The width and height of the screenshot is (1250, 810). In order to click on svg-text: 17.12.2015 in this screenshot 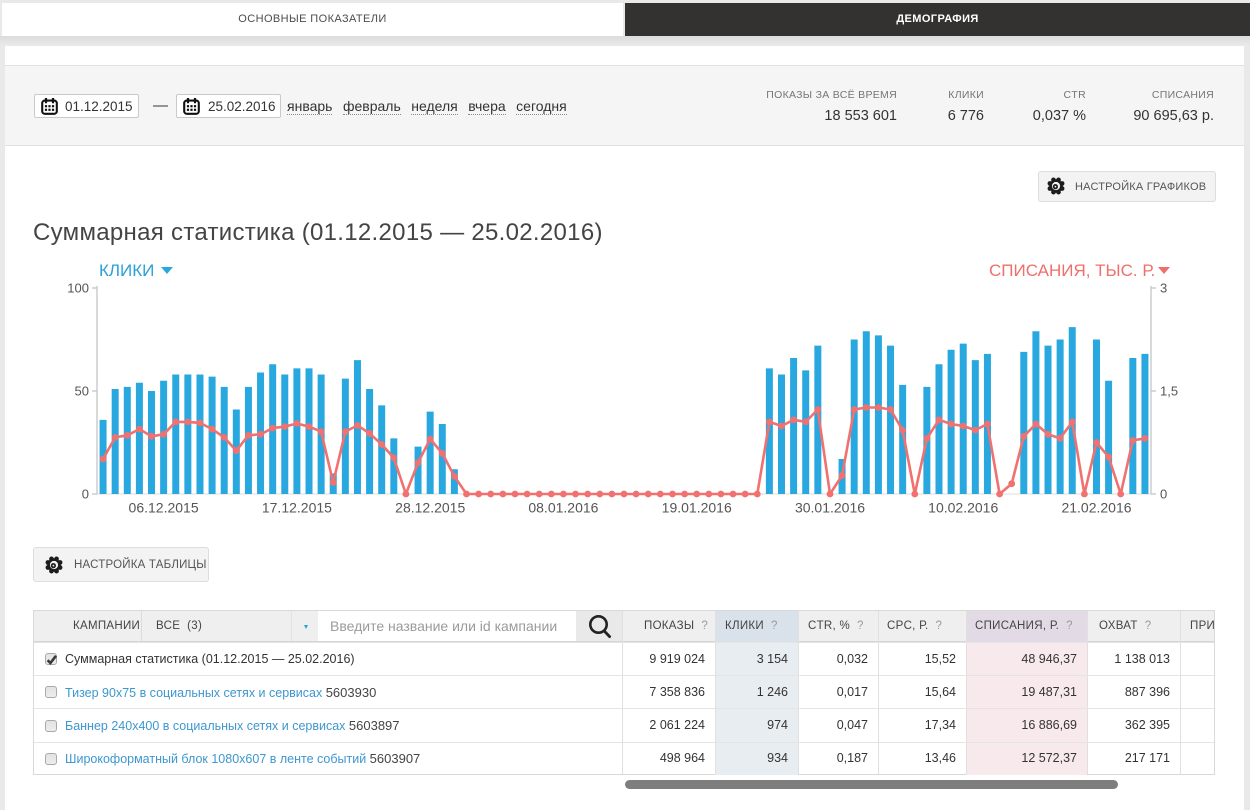, I will do `click(297, 508)`.